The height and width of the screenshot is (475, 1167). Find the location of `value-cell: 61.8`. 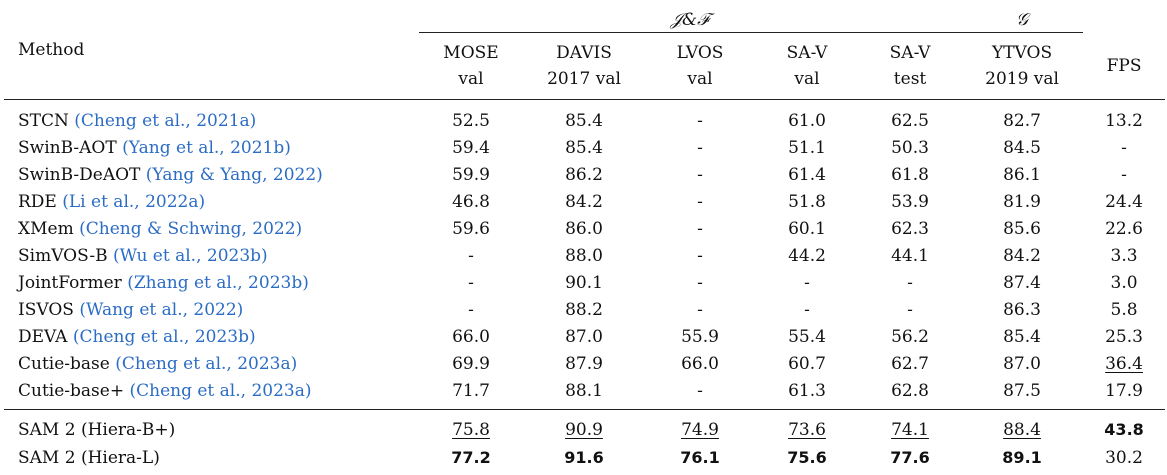

value-cell: 61.8 is located at coordinates (910, 175).